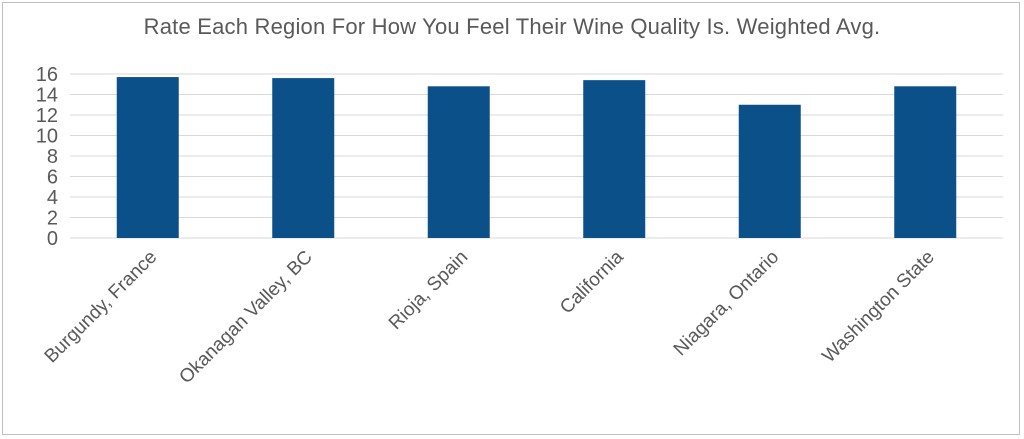 This screenshot has height=439, width=1024. Describe the element at coordinates (878, 307) in the screenshot. I see `category-label: Washington State` at that location.